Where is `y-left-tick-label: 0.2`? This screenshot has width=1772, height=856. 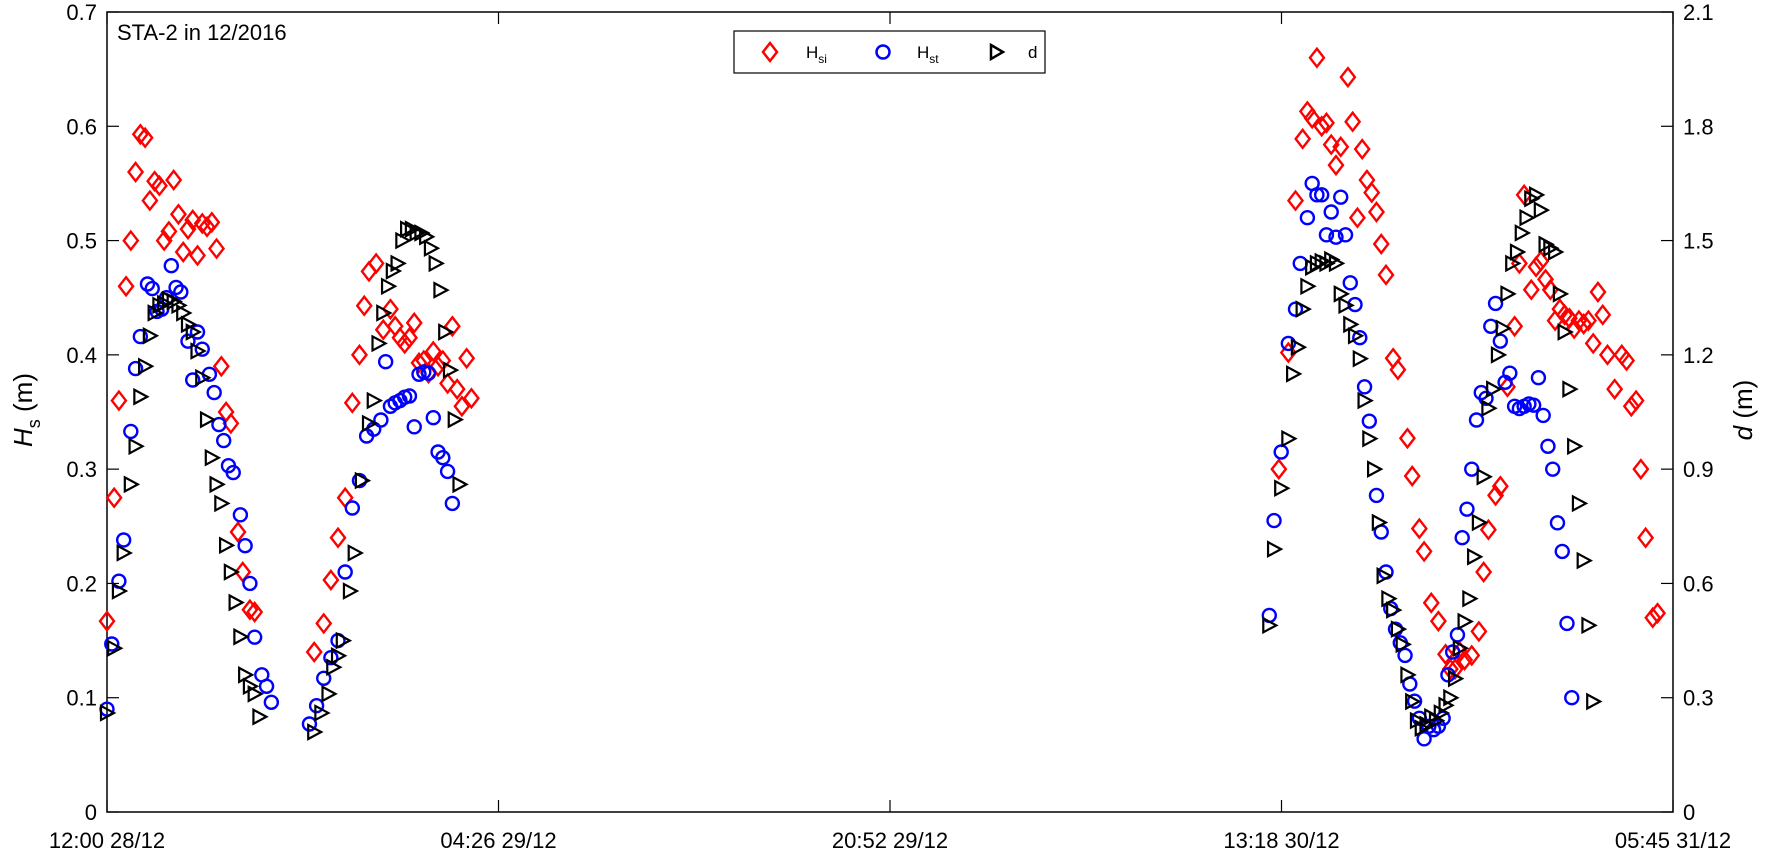 y-left-tick-label: 0.2 is located at coordinates (81, 583).